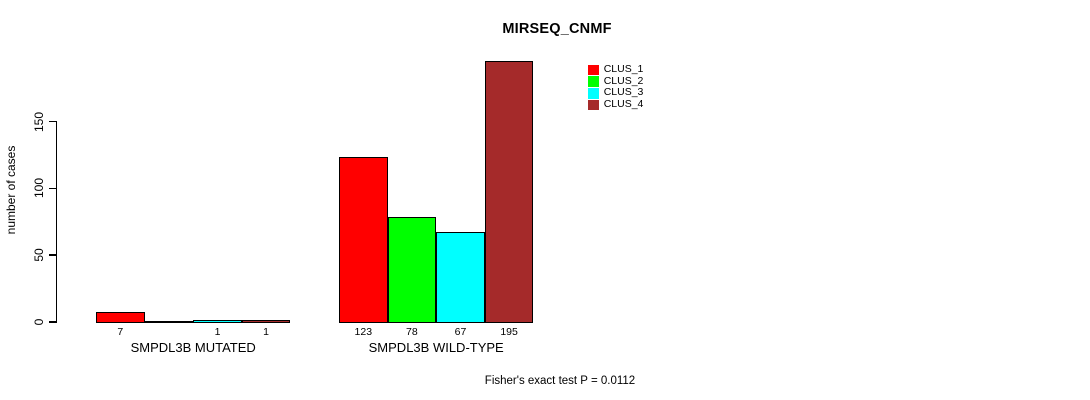 The height and width of the screenshot is (400, 1090). What do you see at coordinates (39, 121) in the screenshot?
I see `y-tick-label: 150` at bounding box center [39, 121].